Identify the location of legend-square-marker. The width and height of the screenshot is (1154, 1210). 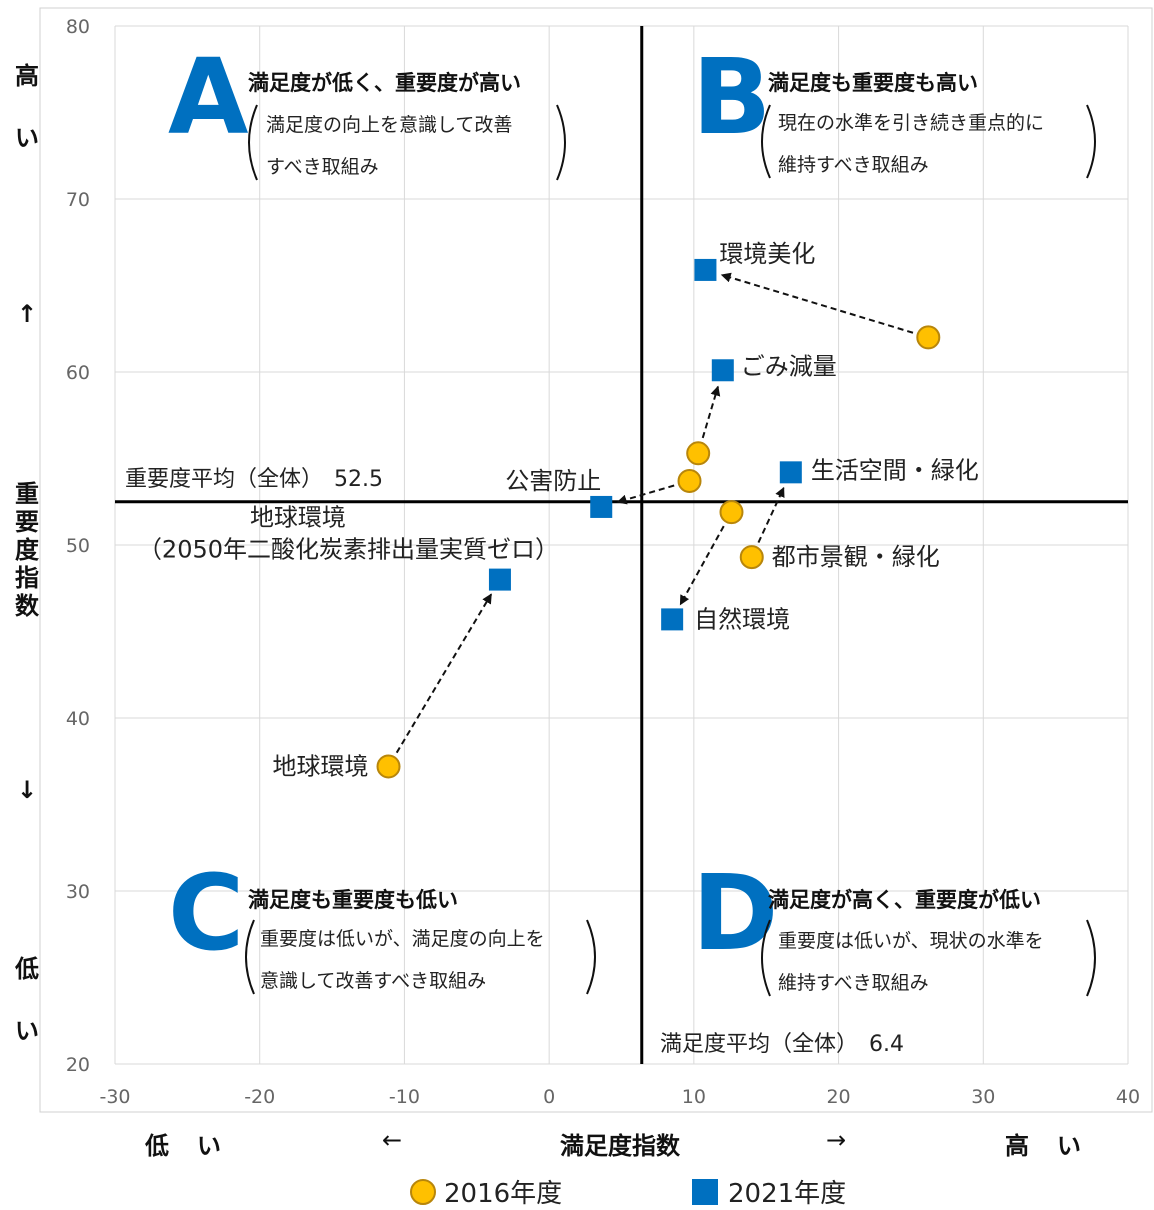
(705, 1191).